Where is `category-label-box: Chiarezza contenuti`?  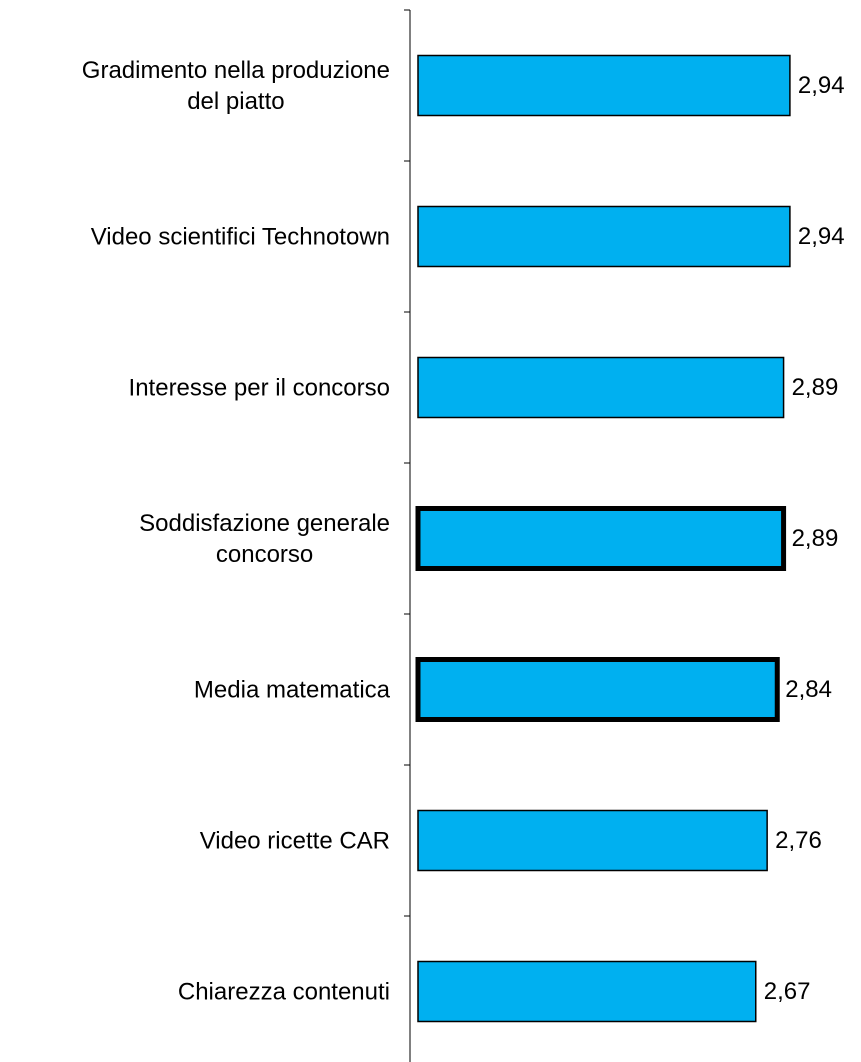
category-label-box: Chiarezza contenuti is located at coordinates (284, 991).